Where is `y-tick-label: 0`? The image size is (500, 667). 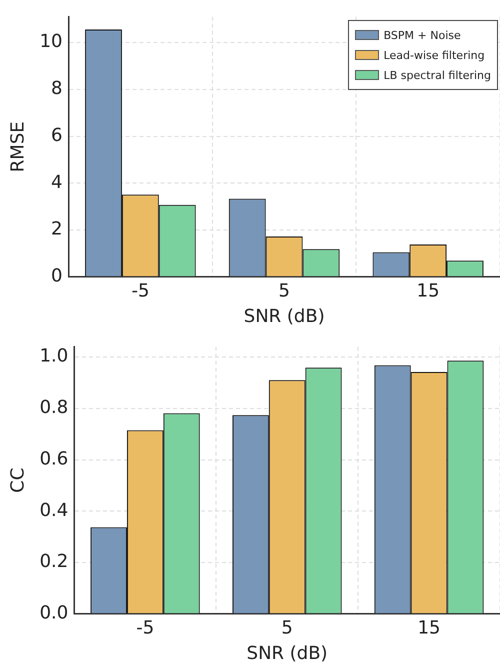 y-tick-label: 0 is located at coordinates (57, 275).